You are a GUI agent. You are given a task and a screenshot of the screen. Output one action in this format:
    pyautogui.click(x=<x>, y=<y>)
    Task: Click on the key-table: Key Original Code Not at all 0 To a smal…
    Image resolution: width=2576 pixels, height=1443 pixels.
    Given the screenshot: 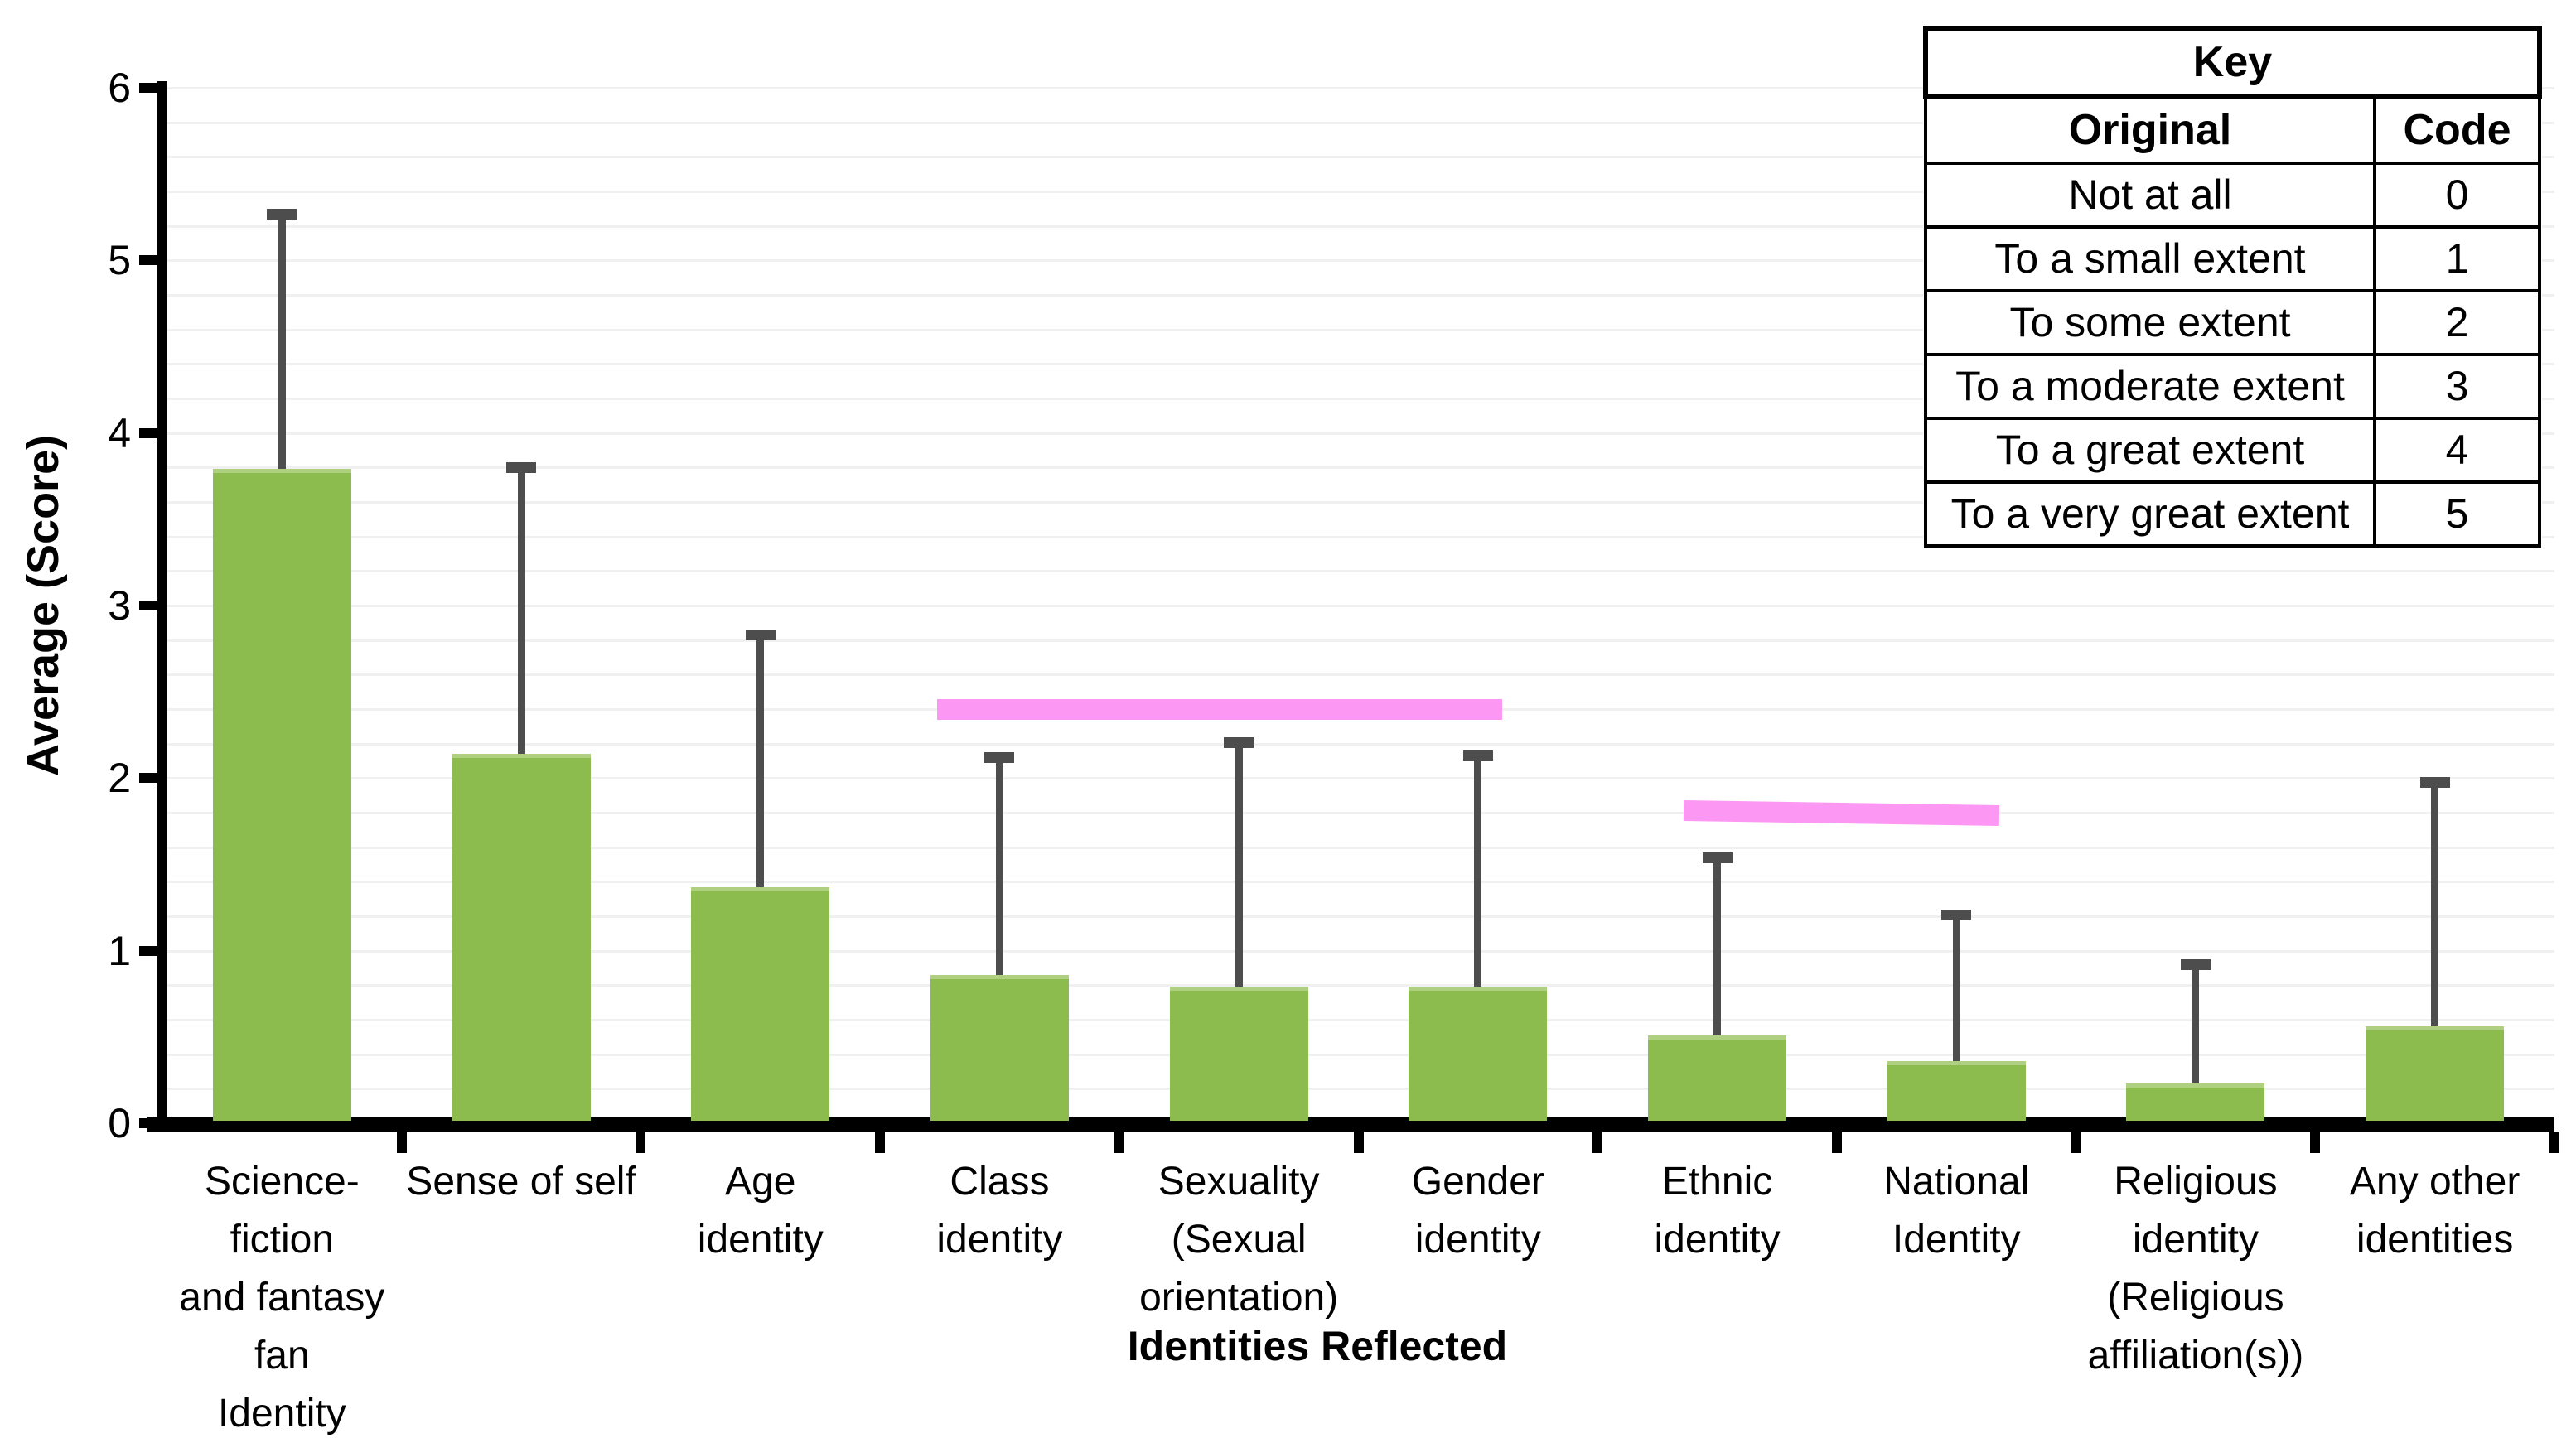 What is the action you would take?
    pyautogui.click(x=2232, y=287)
    